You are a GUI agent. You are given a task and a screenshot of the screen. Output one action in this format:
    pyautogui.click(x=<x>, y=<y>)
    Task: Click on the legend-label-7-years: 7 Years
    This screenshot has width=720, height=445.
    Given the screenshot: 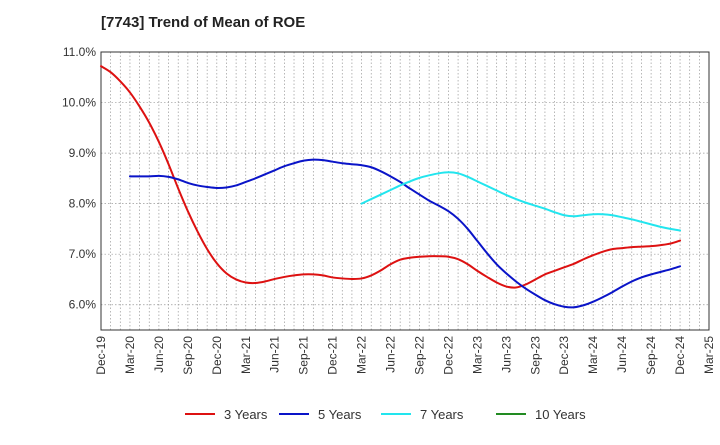 What is the action you would take?
    pyautogui.click(x=442, y=414)
    